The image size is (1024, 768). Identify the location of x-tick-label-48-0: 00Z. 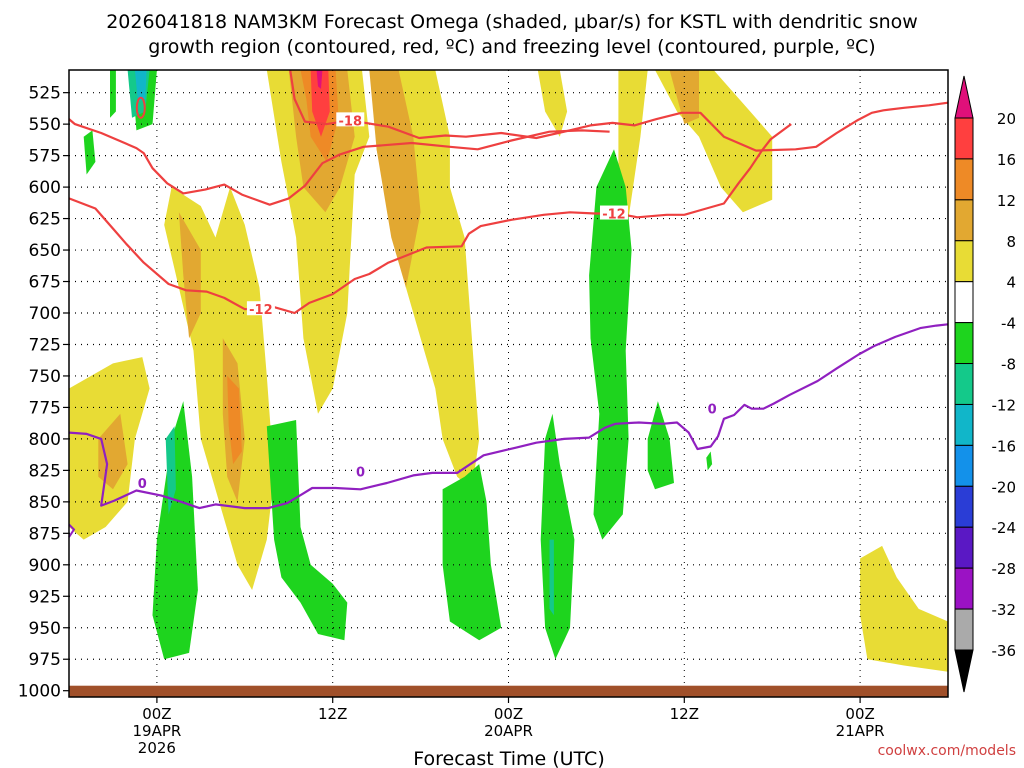
(859, 714).